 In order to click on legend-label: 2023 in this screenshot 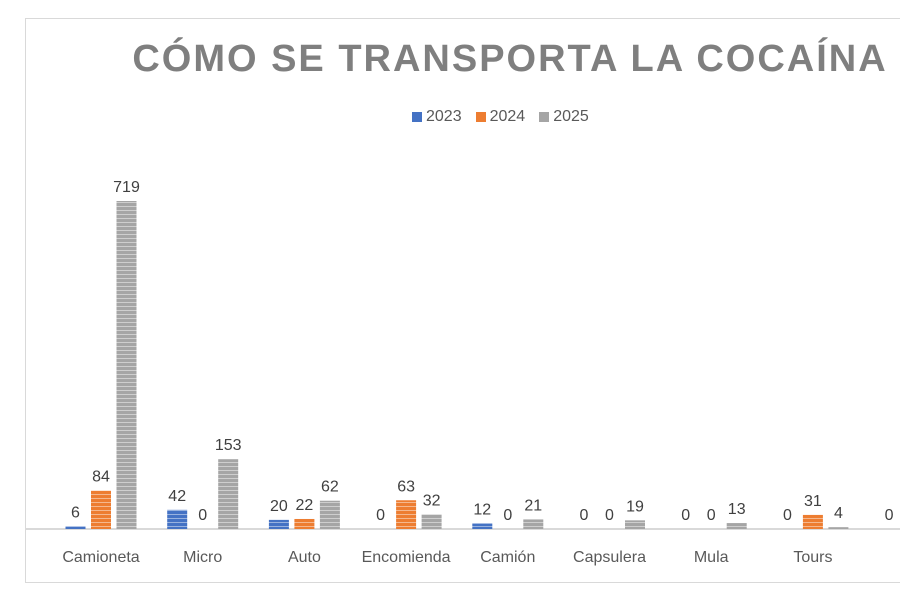, I will do `click(444, 116)`.